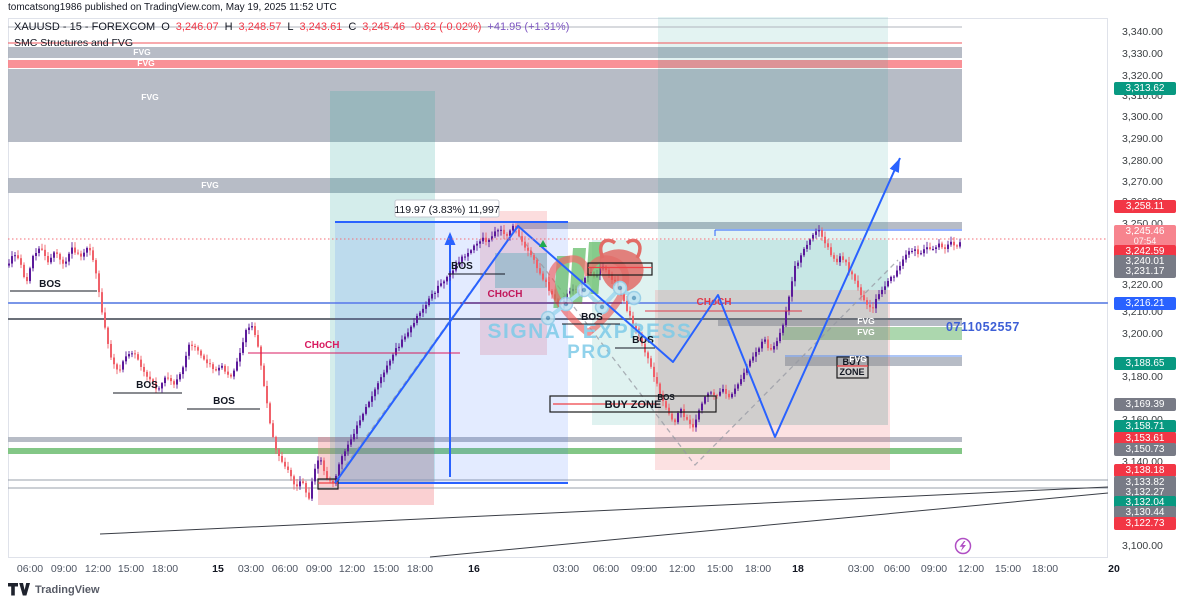 Image resolution: width=1180 pixels, height=600 pixels. What do you see at coordinates (983, 327) in the screenshot?
I see `phone-watermark: 0711052557` at bounding box center [983, 327].